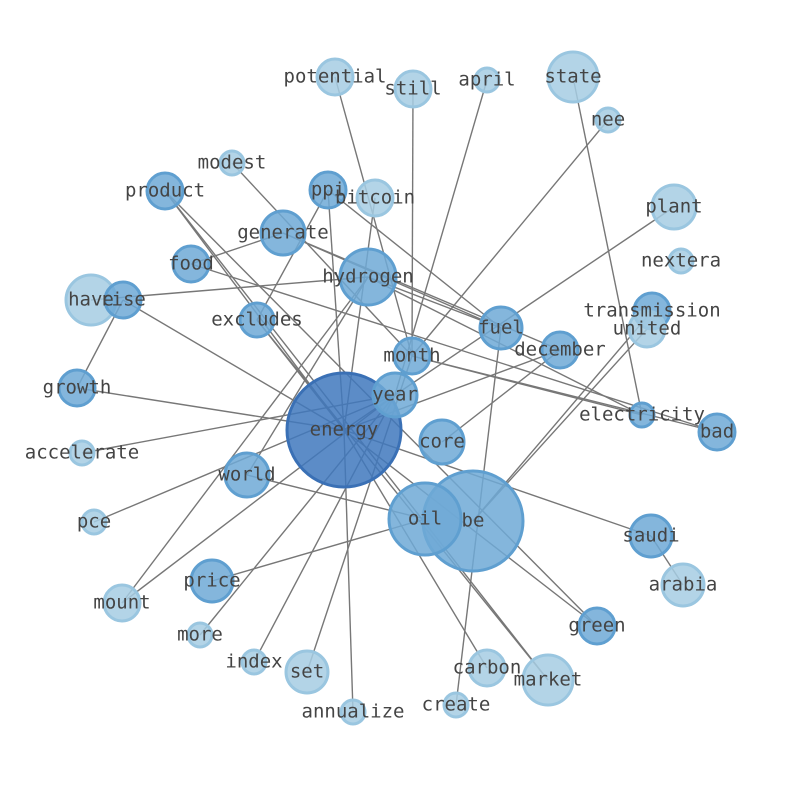  I want to click on node-label: food, so click(191, 264).